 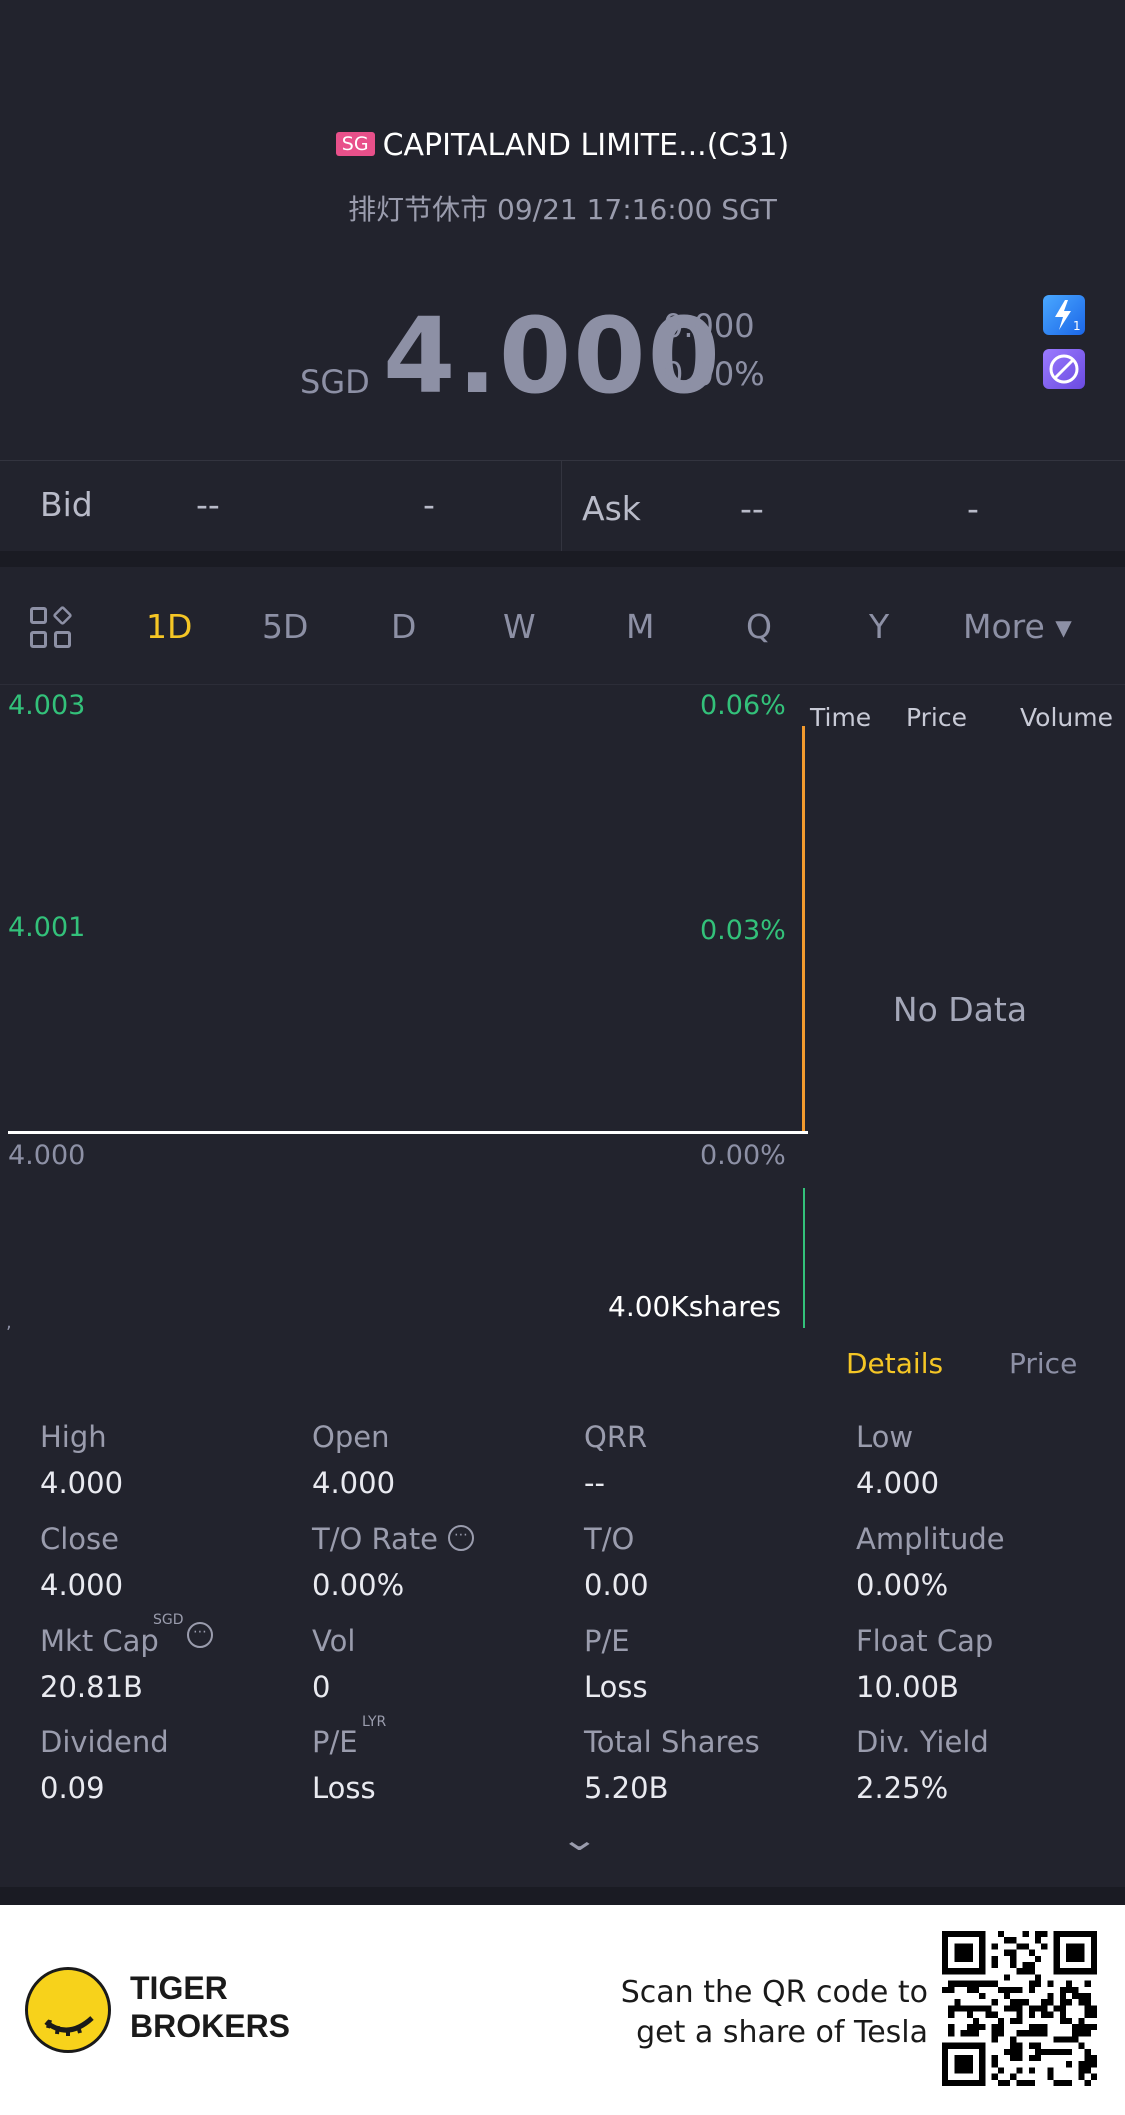 I want to click on stat-value-pe-lyr: Loss, so click(x=344, y=1788).